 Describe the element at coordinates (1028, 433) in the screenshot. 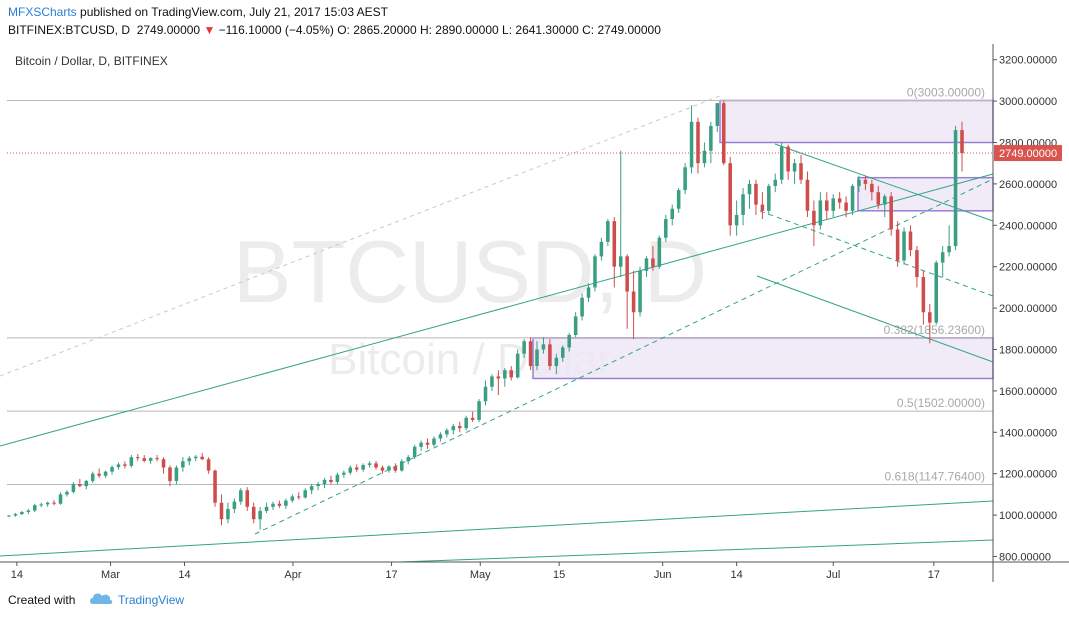

I see `y-tick-label: 1400.00000` at that location.